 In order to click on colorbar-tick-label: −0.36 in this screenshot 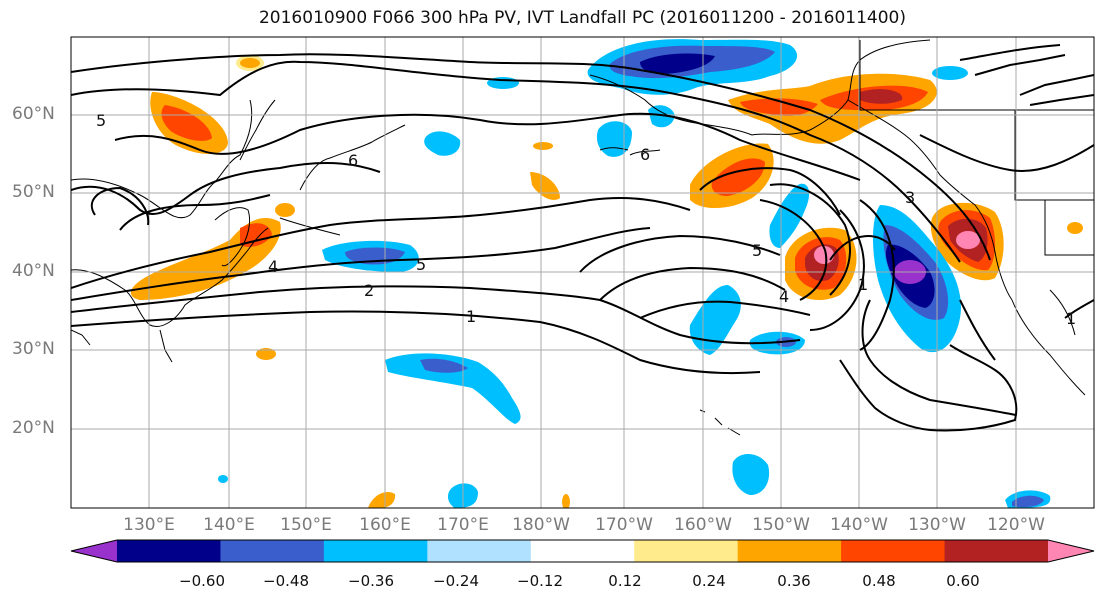, I will do `click(371, 581)`.